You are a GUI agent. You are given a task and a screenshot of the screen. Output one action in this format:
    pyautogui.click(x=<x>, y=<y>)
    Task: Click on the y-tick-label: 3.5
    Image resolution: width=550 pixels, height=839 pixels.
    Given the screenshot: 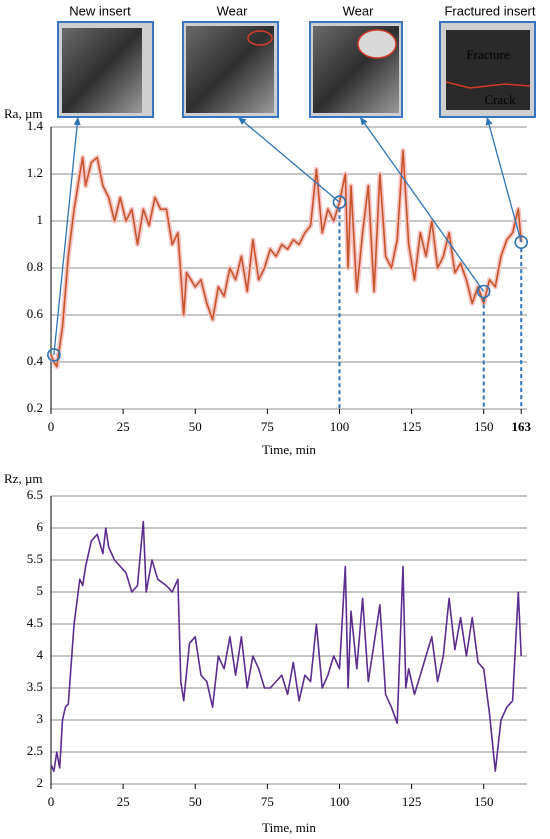 What is the action you would take?
    pyautogui.click(x=35, y=686)
    